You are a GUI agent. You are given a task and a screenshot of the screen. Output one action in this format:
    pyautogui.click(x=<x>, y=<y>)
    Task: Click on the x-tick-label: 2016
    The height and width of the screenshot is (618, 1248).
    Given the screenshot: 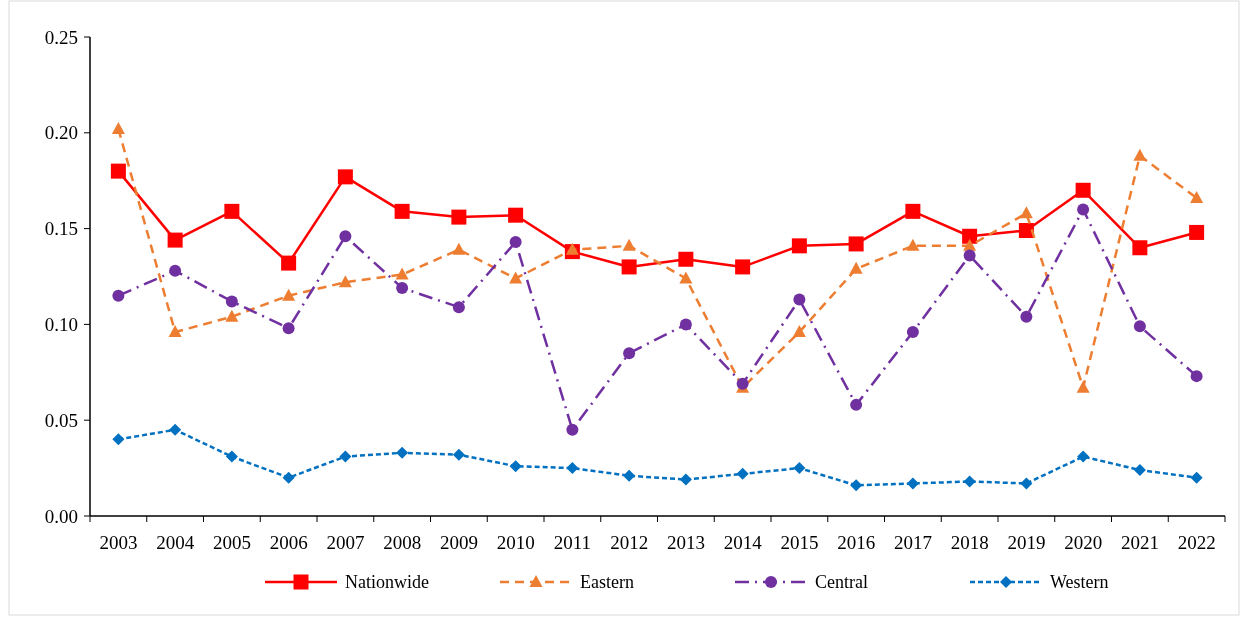 What is the action you would take?
    pyautogui.click(x=856, y=542)
    